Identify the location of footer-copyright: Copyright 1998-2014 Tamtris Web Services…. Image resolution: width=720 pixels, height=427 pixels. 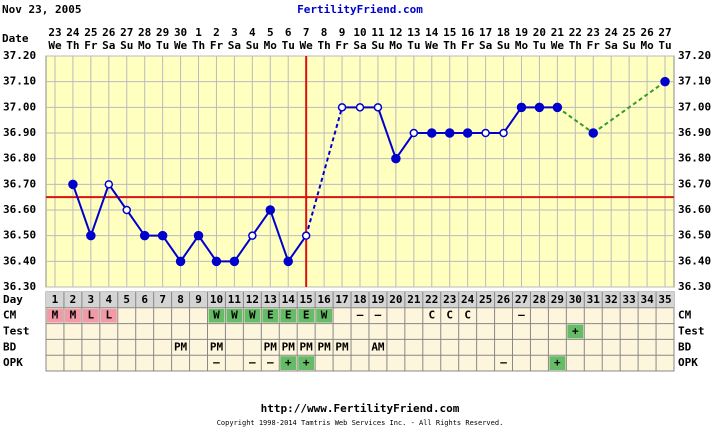
(360, 423).